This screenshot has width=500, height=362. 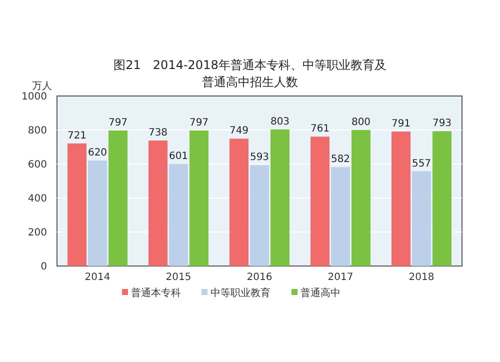 What do you see at coordinates (37, 233) in the screenshot?
I see `y-tick-label: 200` at bounding box center [37, 233].